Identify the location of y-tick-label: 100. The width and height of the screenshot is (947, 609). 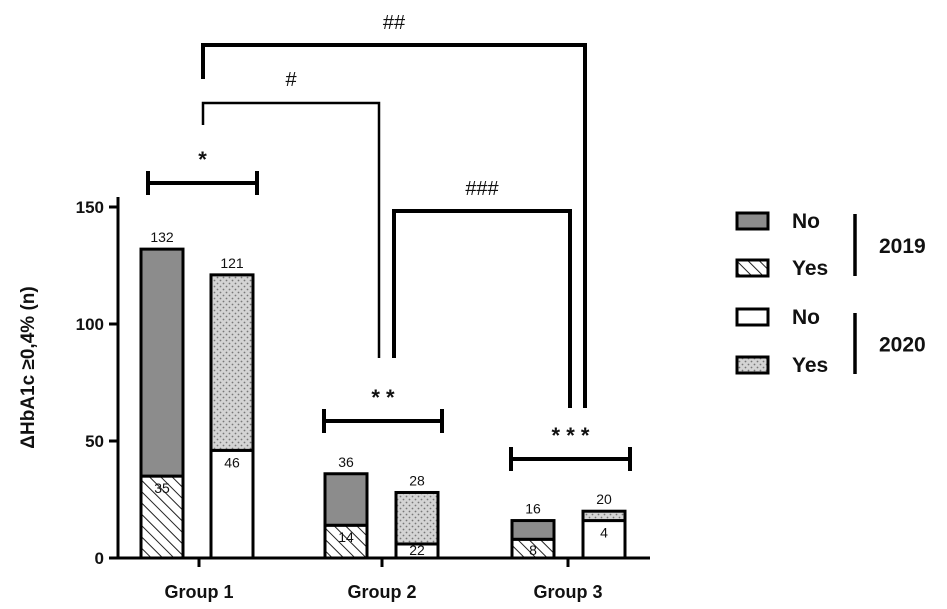
(90, 324).